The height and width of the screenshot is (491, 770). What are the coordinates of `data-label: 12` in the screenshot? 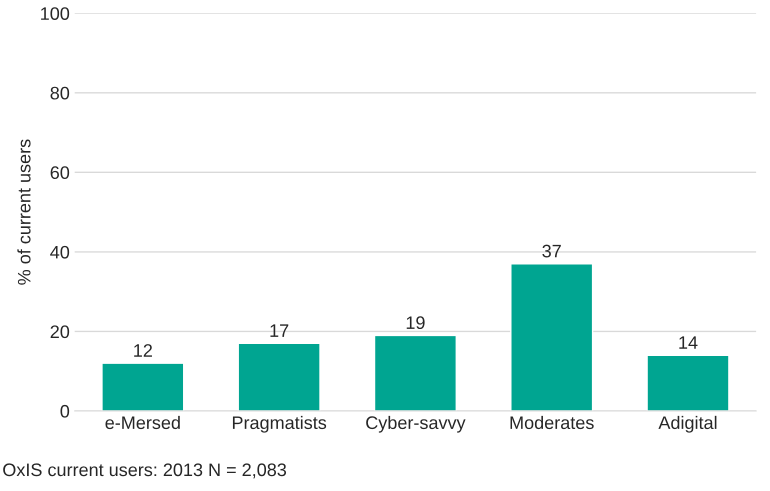 It's located at (143, 350).